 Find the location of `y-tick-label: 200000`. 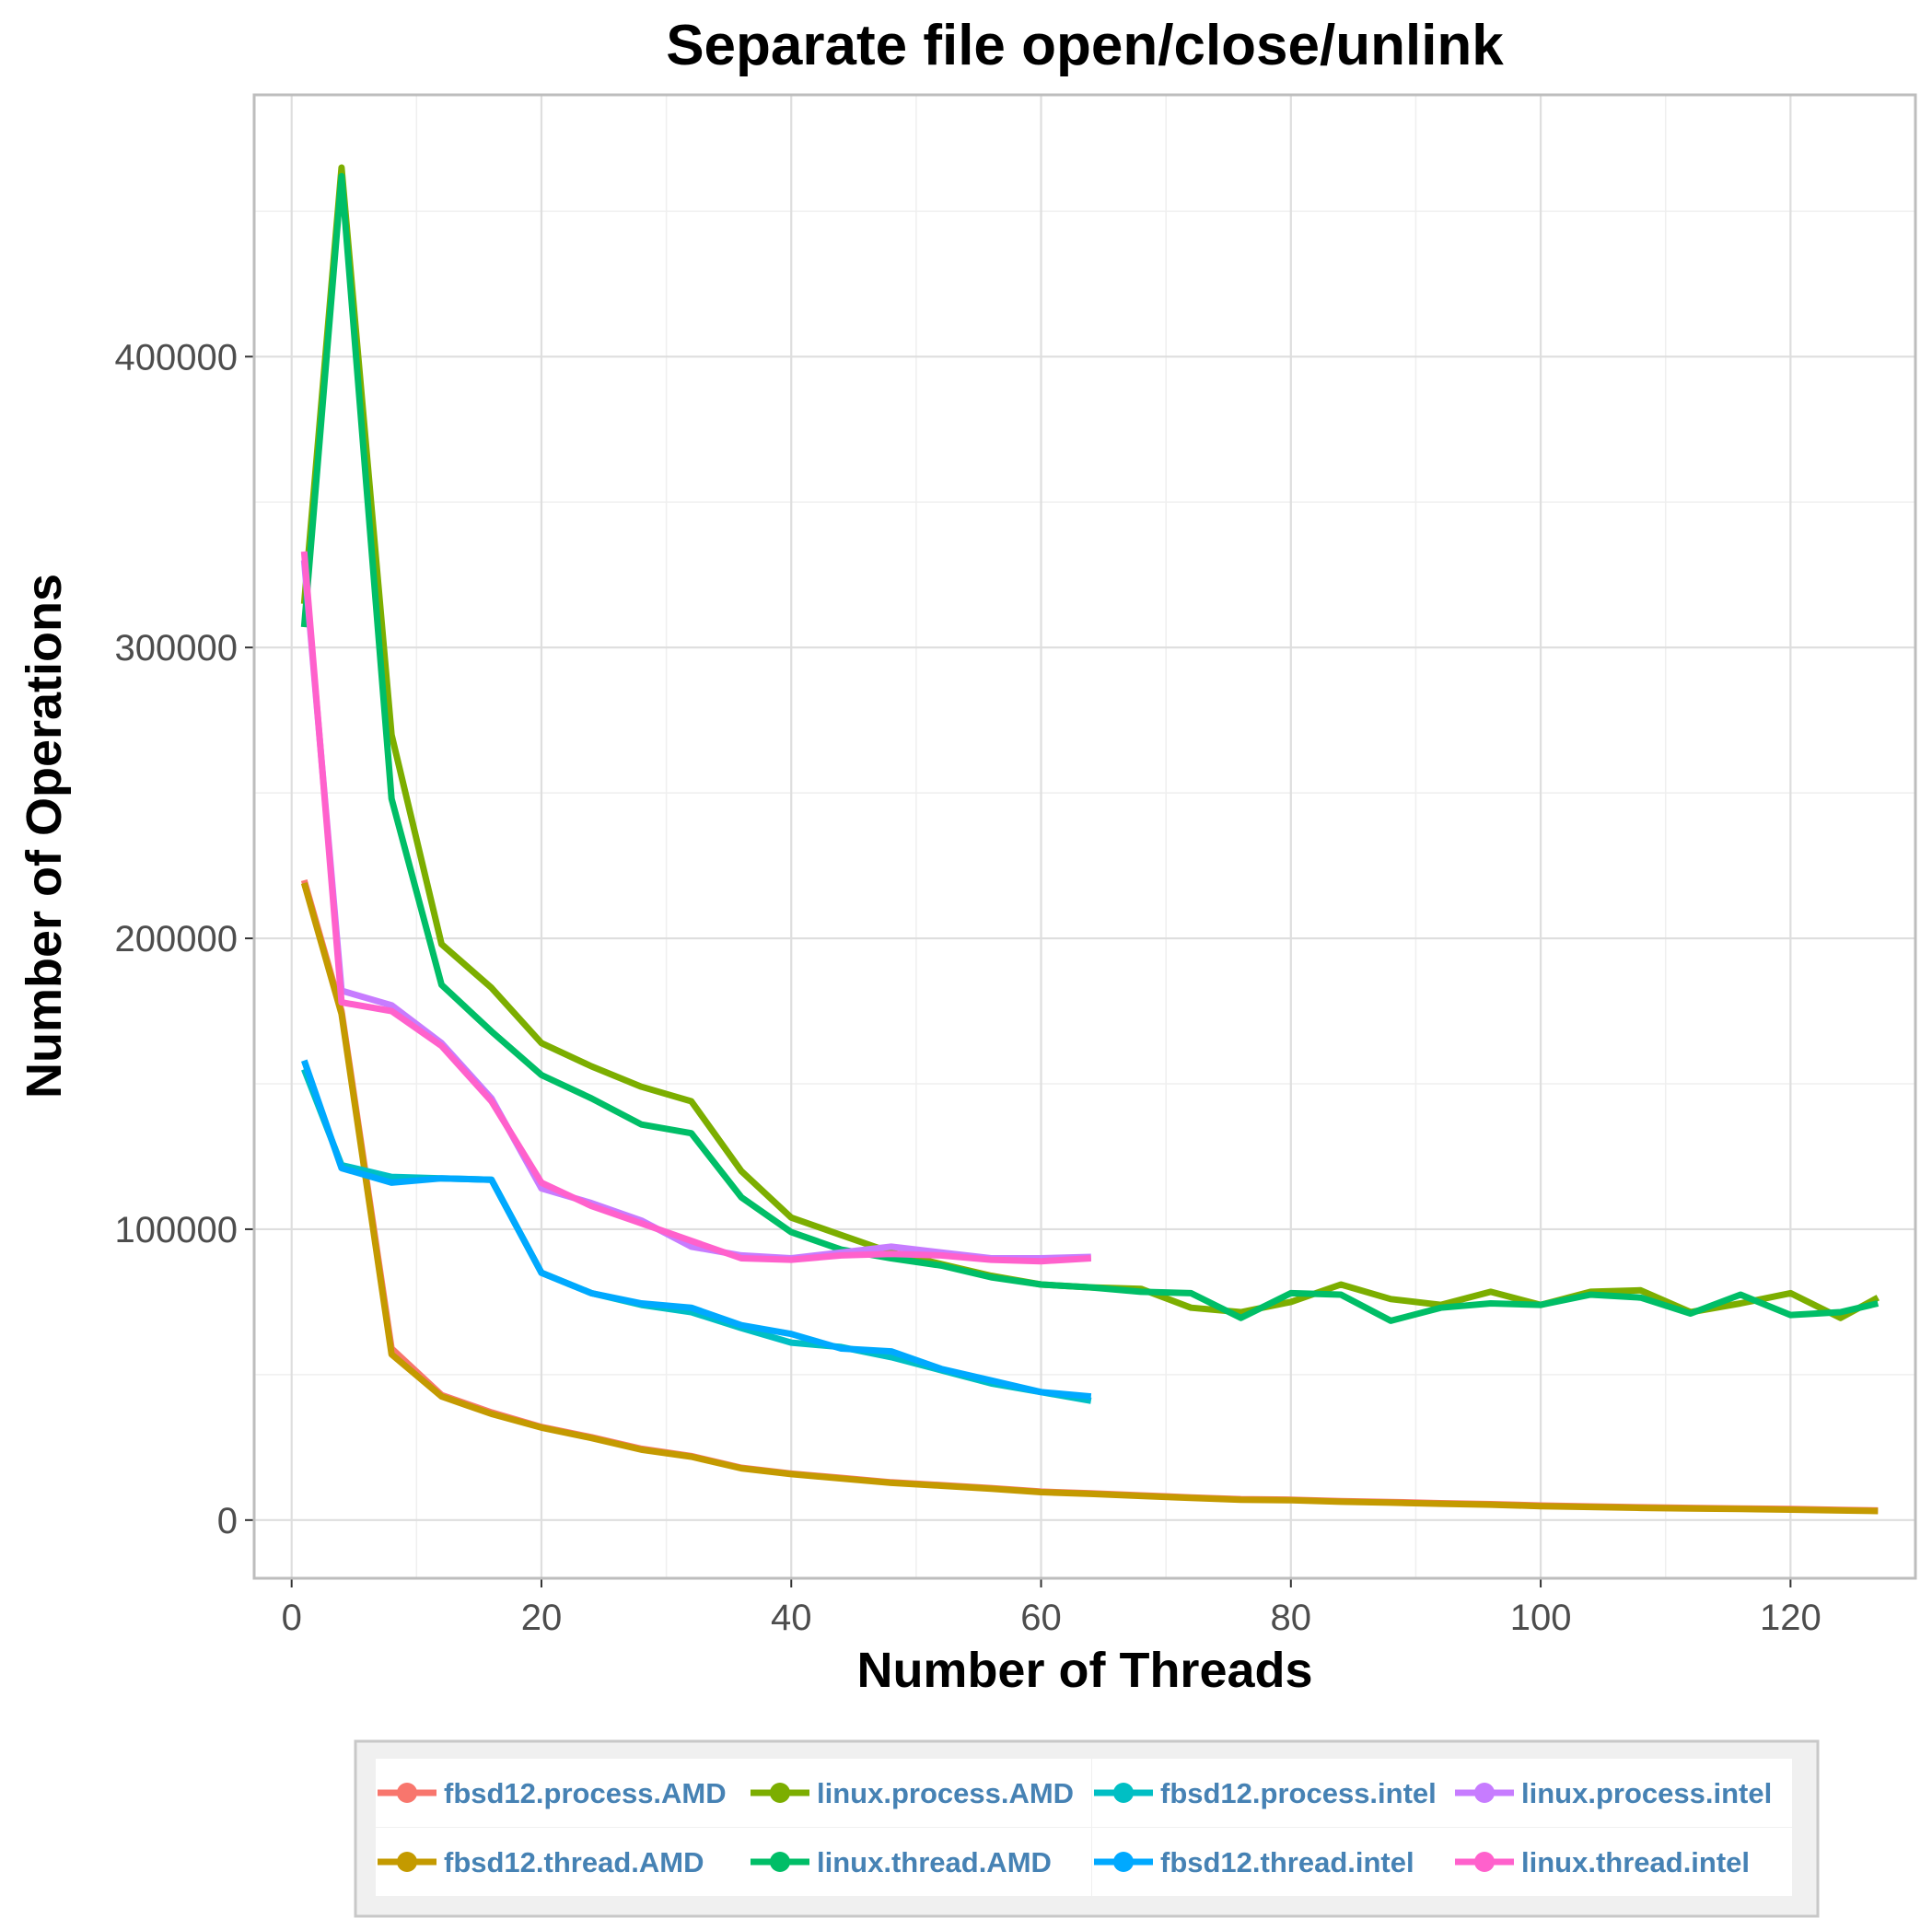

y-tick-label: 200000 is located at coordinates (176, 939).